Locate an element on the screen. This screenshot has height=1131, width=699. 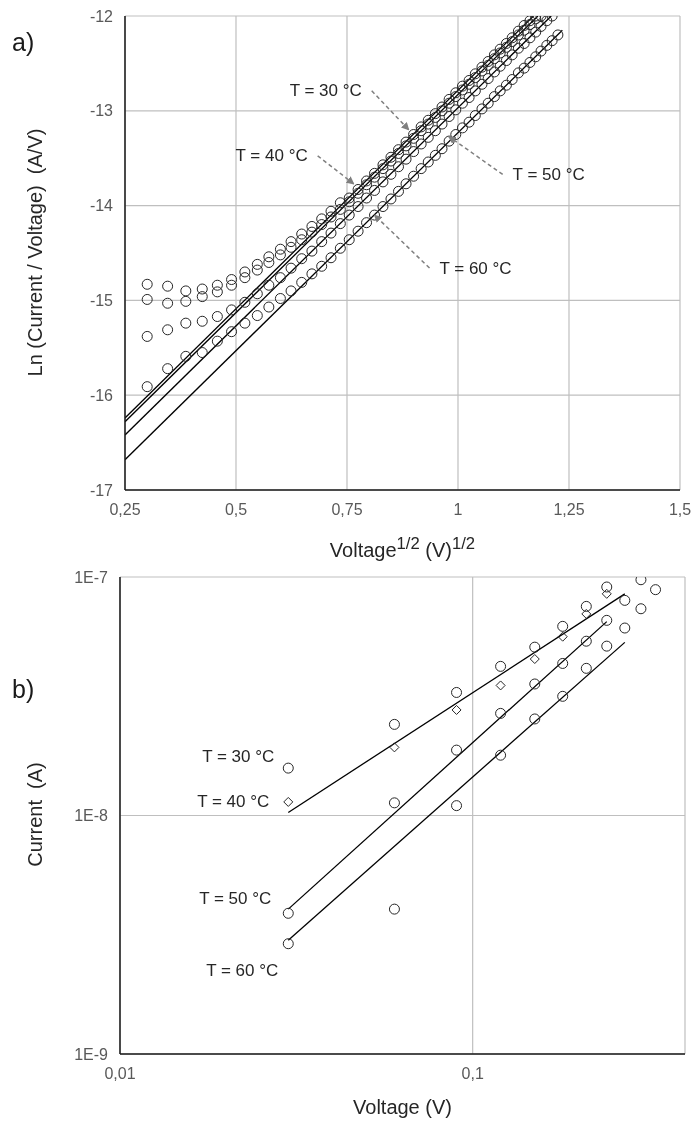
x-tick-label: 1 is located at coordinates (458, 510).